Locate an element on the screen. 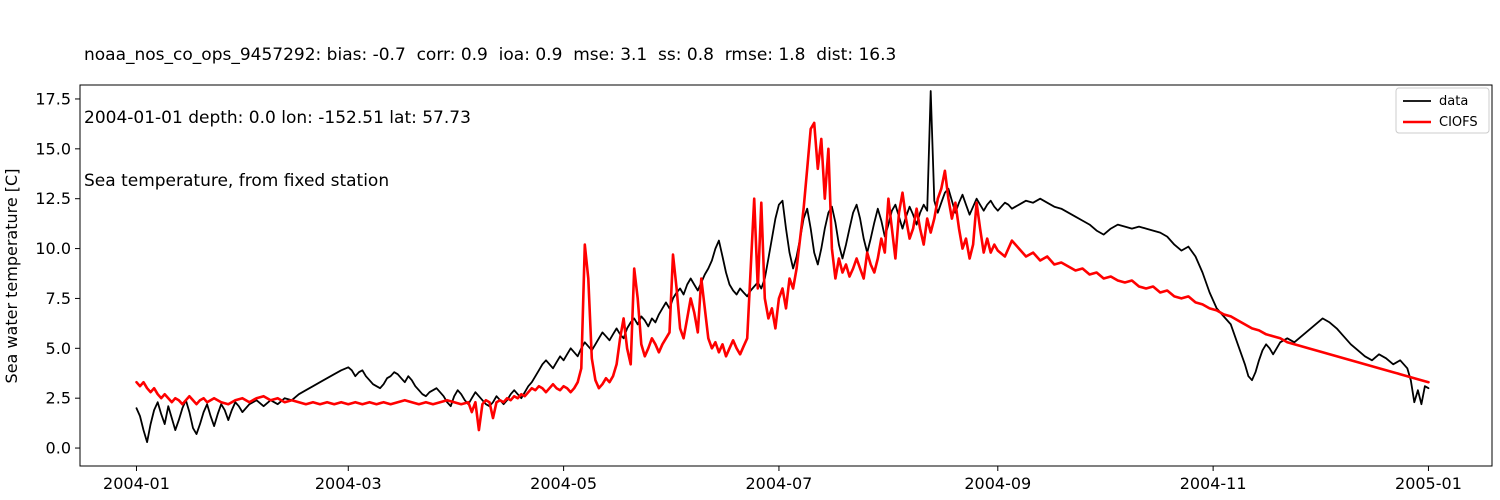  y-tick-label: 5.0 is located at coordinates (58, 348).